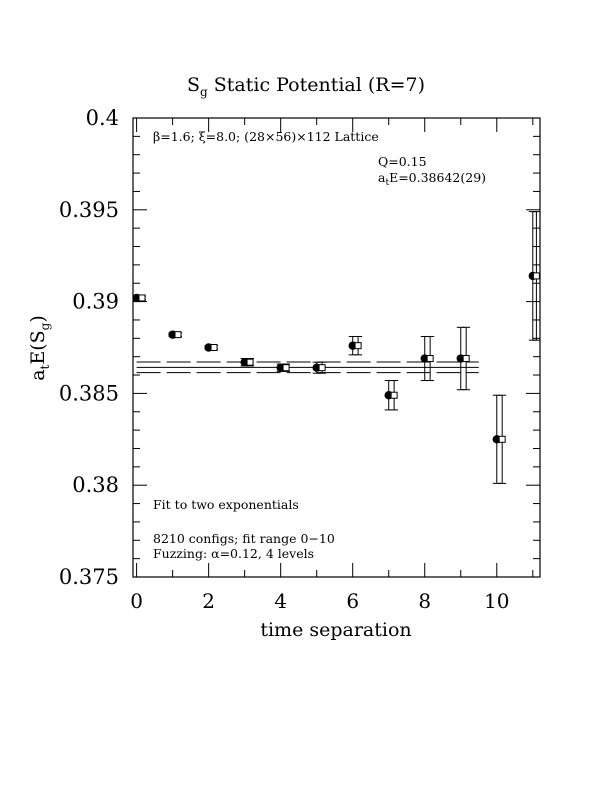  I want to click on q-label: Q=0.15, so click(402, 161).